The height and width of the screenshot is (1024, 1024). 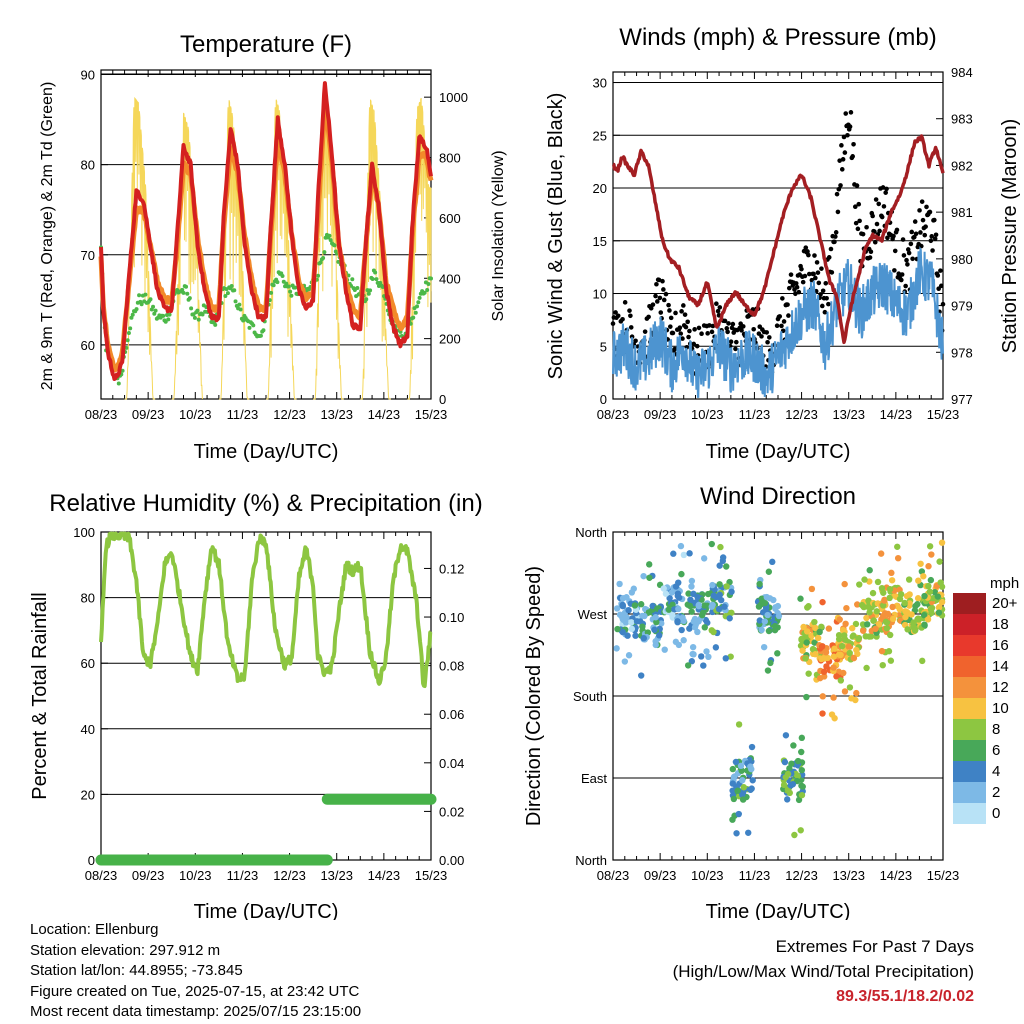 I want to click on legend-label: 6, so click(x=996, y=750).